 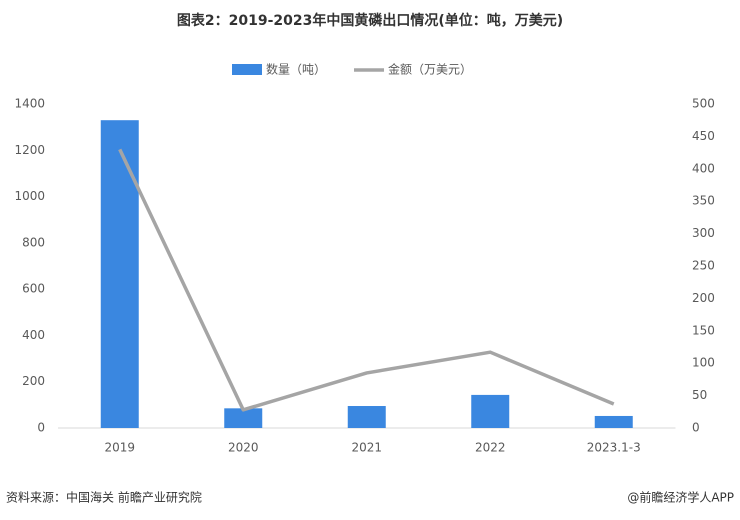 I want to click on y2-tick-label: 100, so click(x=703, y=363).